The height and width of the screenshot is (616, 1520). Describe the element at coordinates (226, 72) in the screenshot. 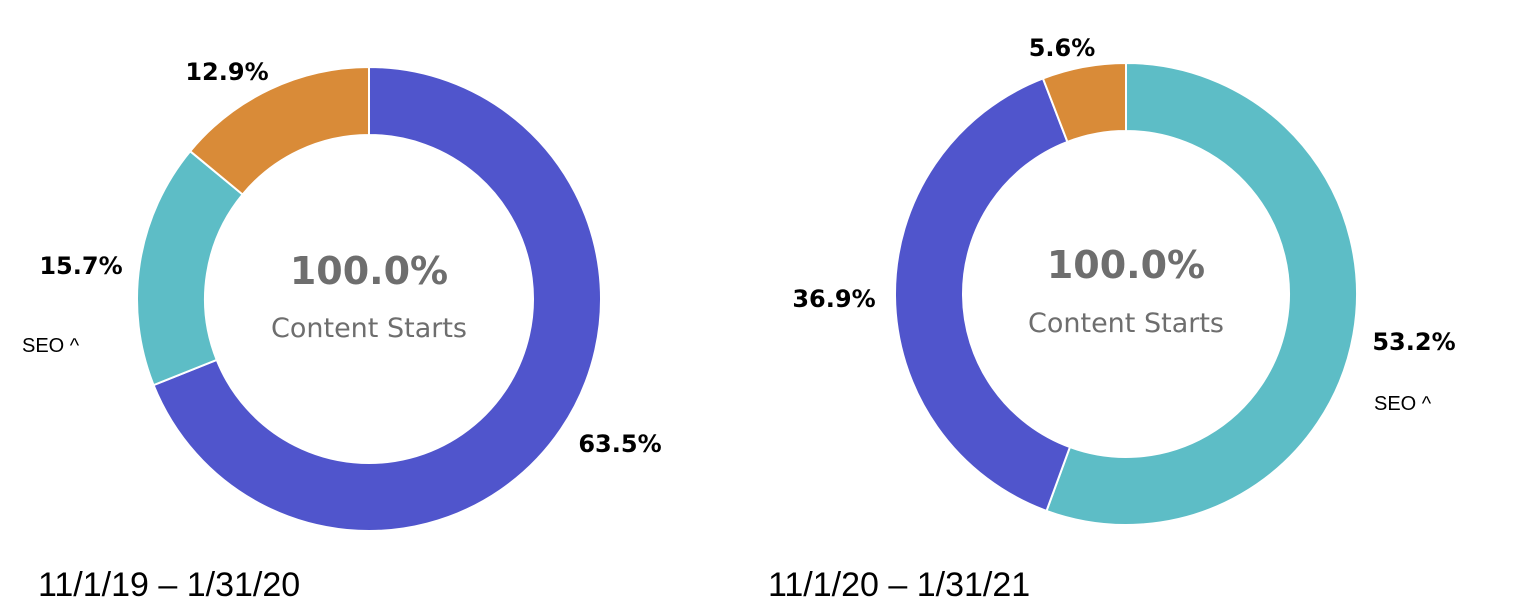

I see `slice-label-2019-2: 12.9%` at that location.